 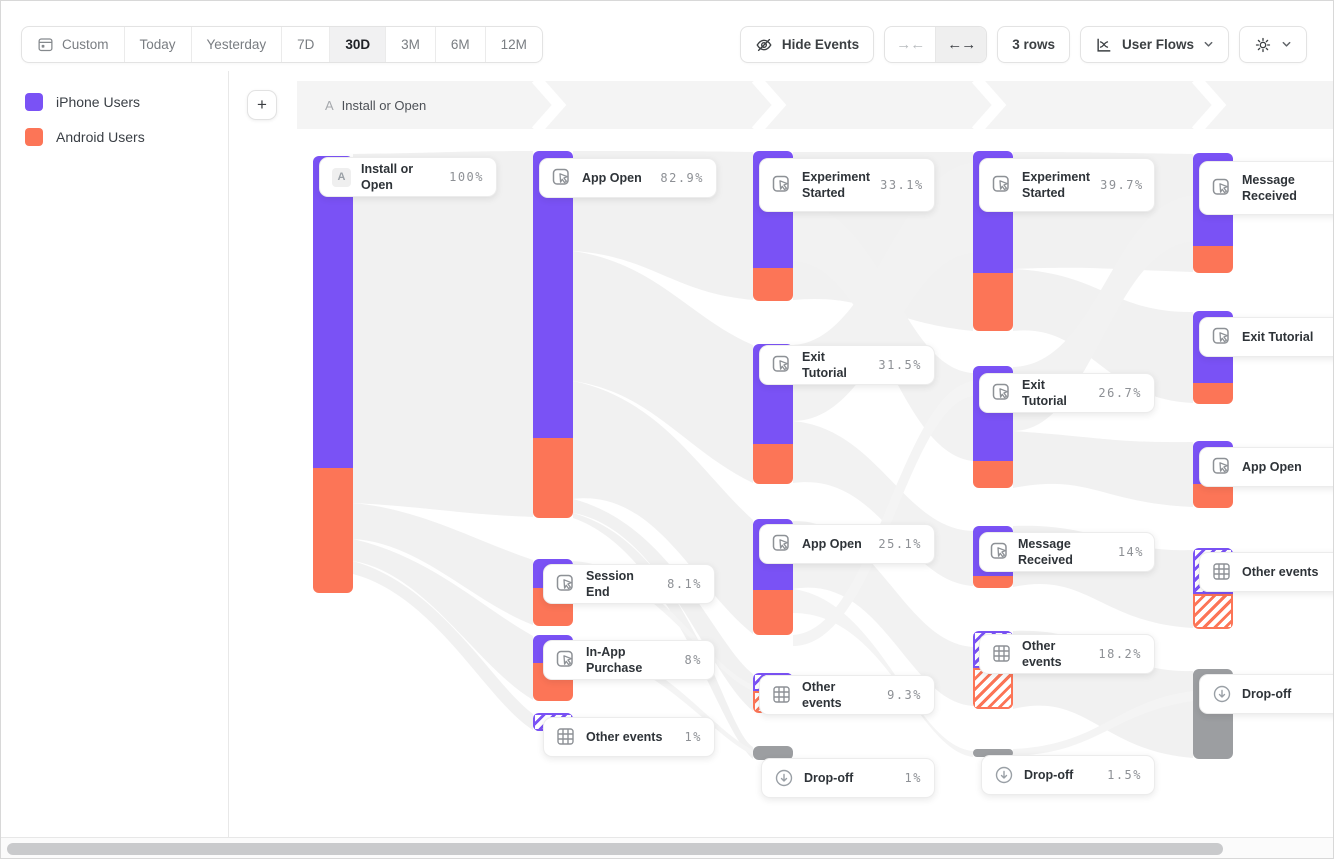 What do you see at coordinates (847, 695) in the screenshot?
I see `flow-node-card: Other events 9.3%` at bounding box center [847, 695].